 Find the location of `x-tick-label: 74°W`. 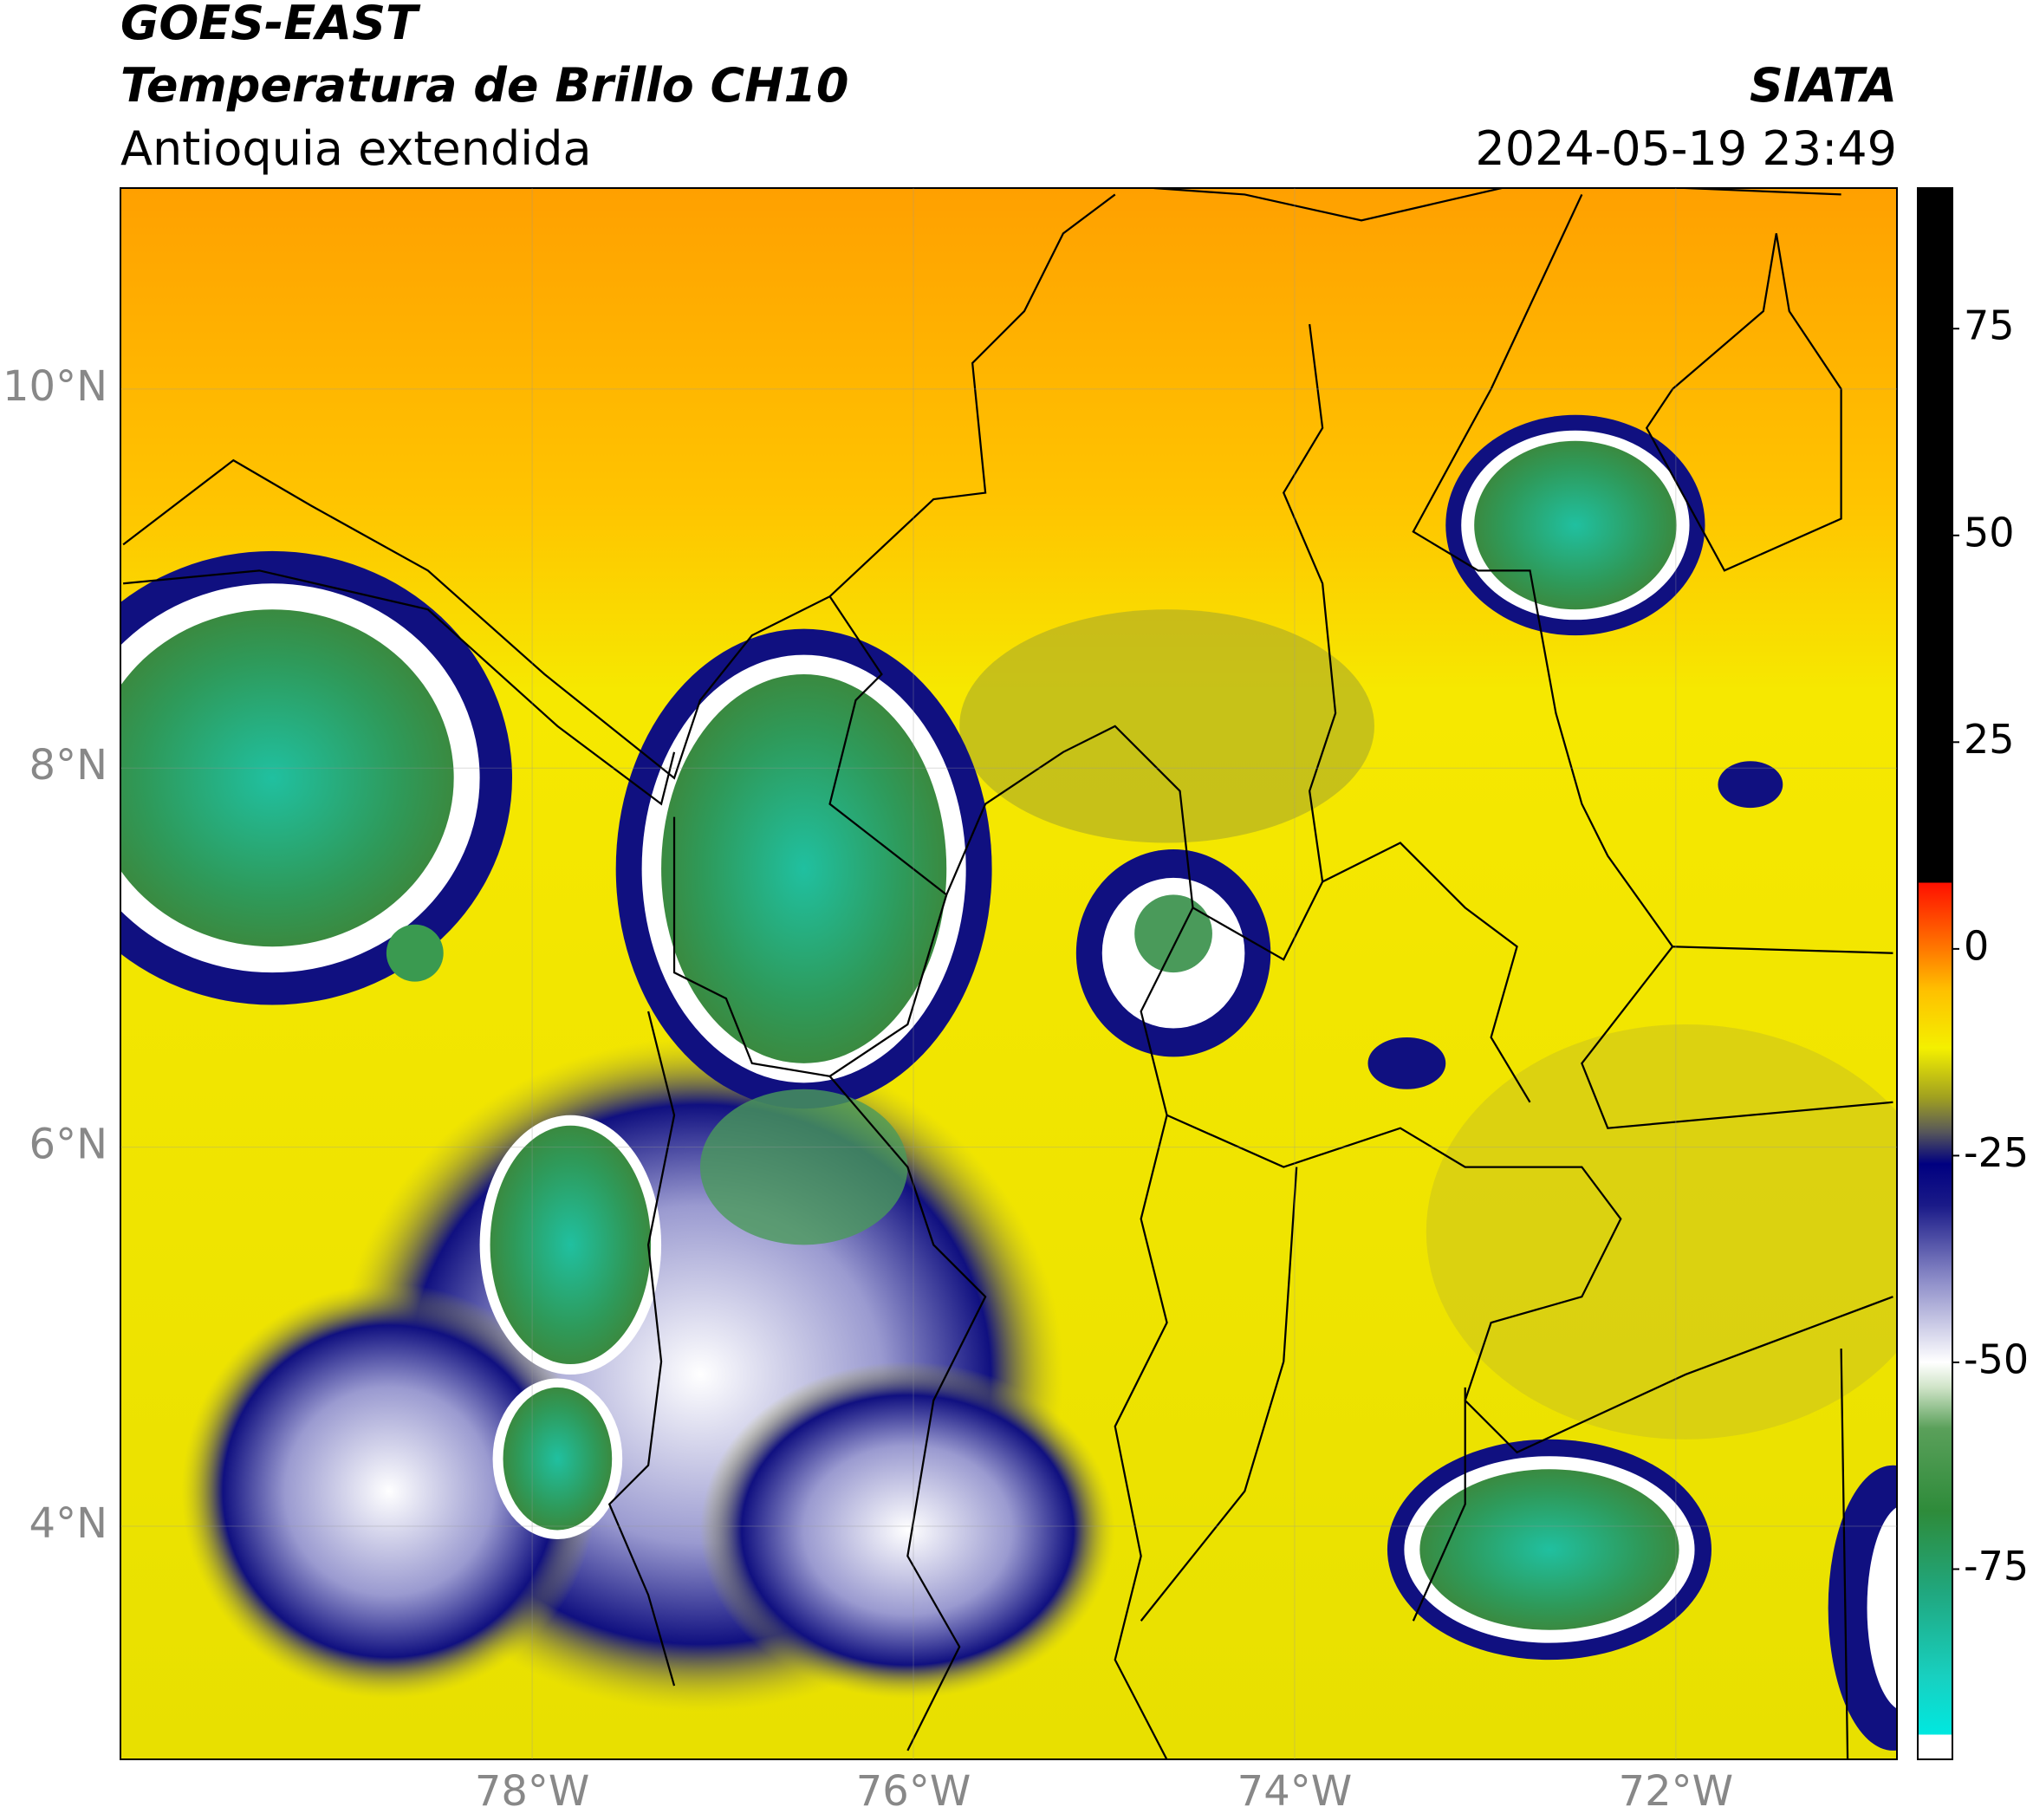

x-tick-label: 74°W is located at coordinates (1295, 1791).